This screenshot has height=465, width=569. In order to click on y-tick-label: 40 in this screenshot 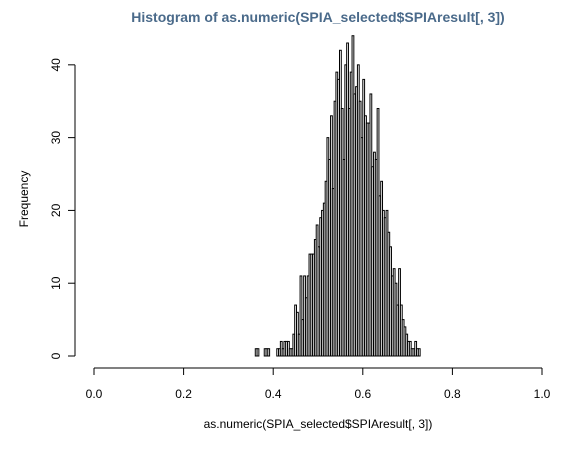, I will do `click(56, 65)`.